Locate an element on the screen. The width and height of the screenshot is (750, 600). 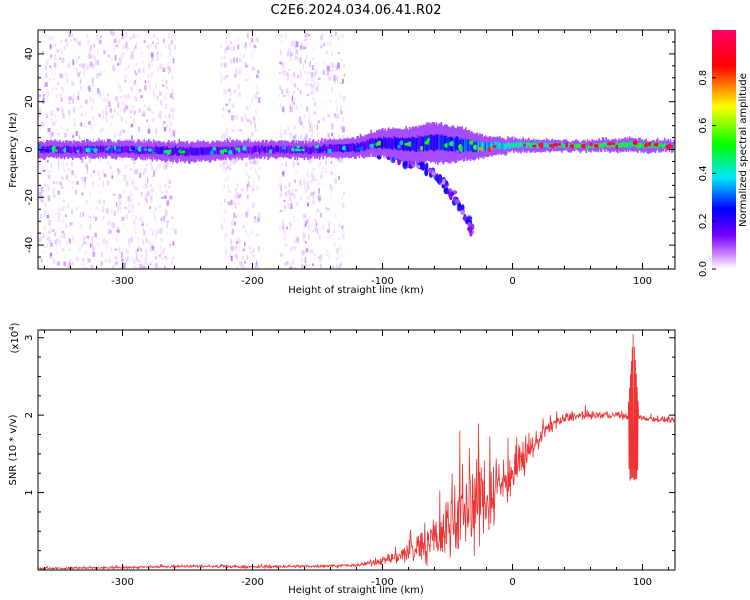
y-tick-label: 3 is located at coordinates (29, 338).